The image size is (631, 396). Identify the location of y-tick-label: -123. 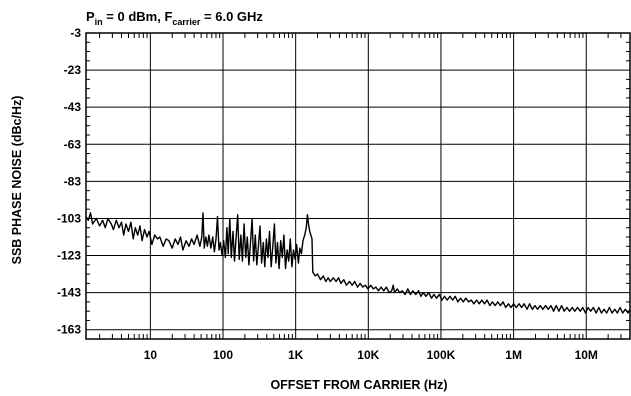
(69, 256).